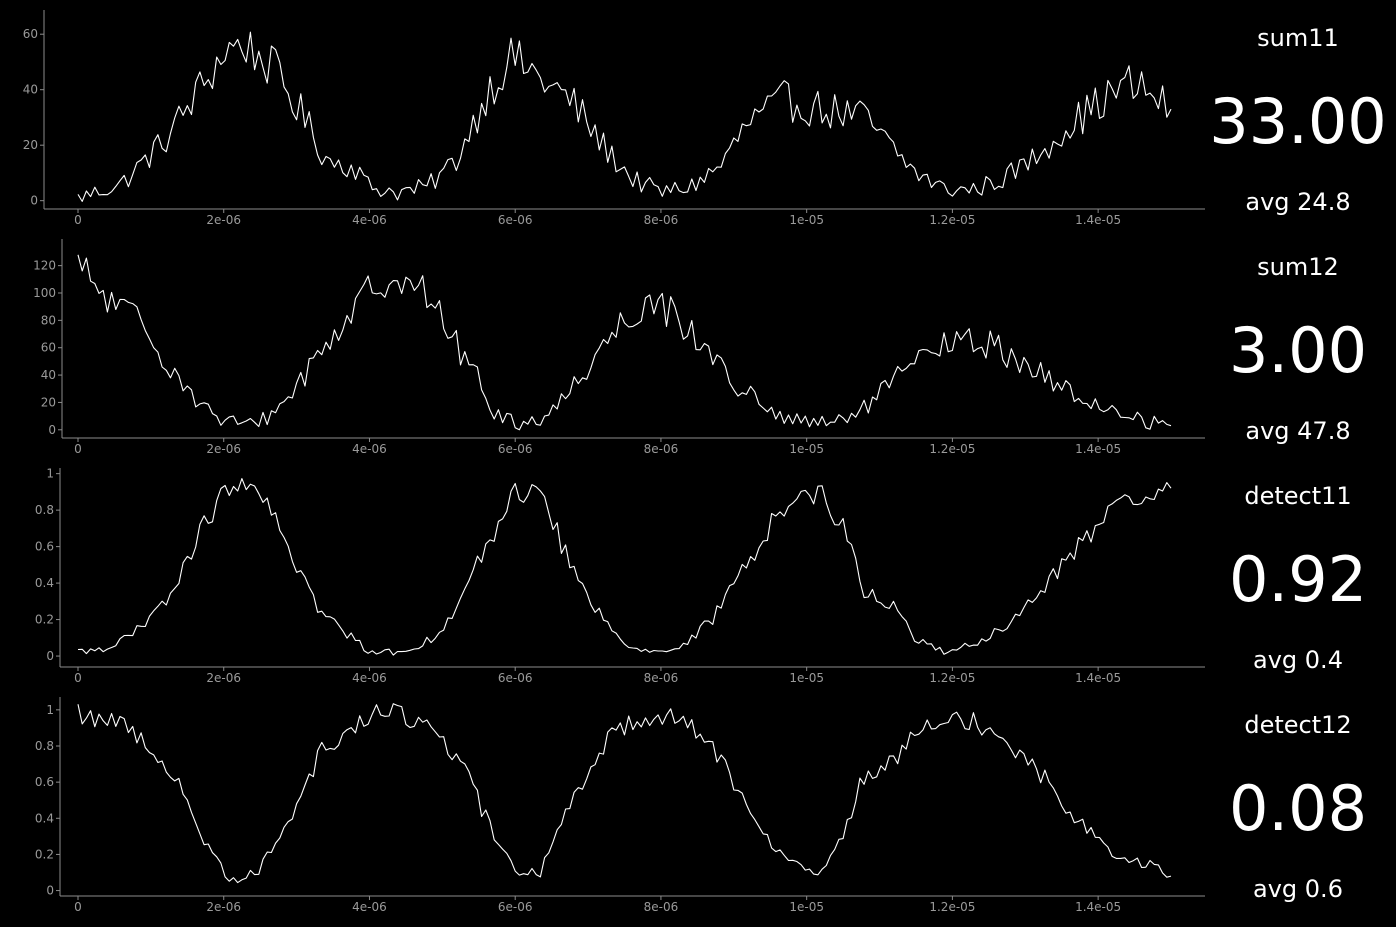 This screenshot has height=927, width=1396. Describe the element at coordinates (1298, 431) in the screenshot. I see `average-value: avg 47.8` at that location.